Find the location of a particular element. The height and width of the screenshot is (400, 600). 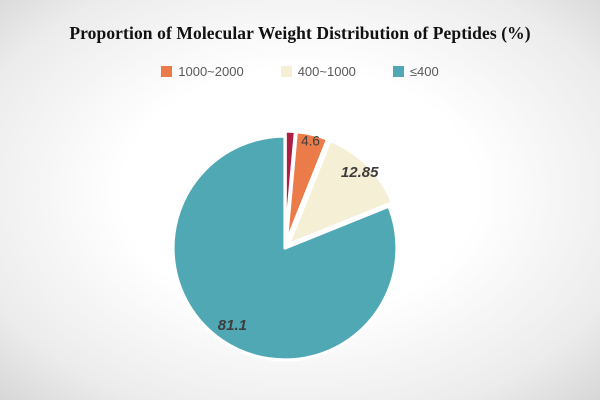

pie-slice-1000-2000 is located at coordinates (307, 187).